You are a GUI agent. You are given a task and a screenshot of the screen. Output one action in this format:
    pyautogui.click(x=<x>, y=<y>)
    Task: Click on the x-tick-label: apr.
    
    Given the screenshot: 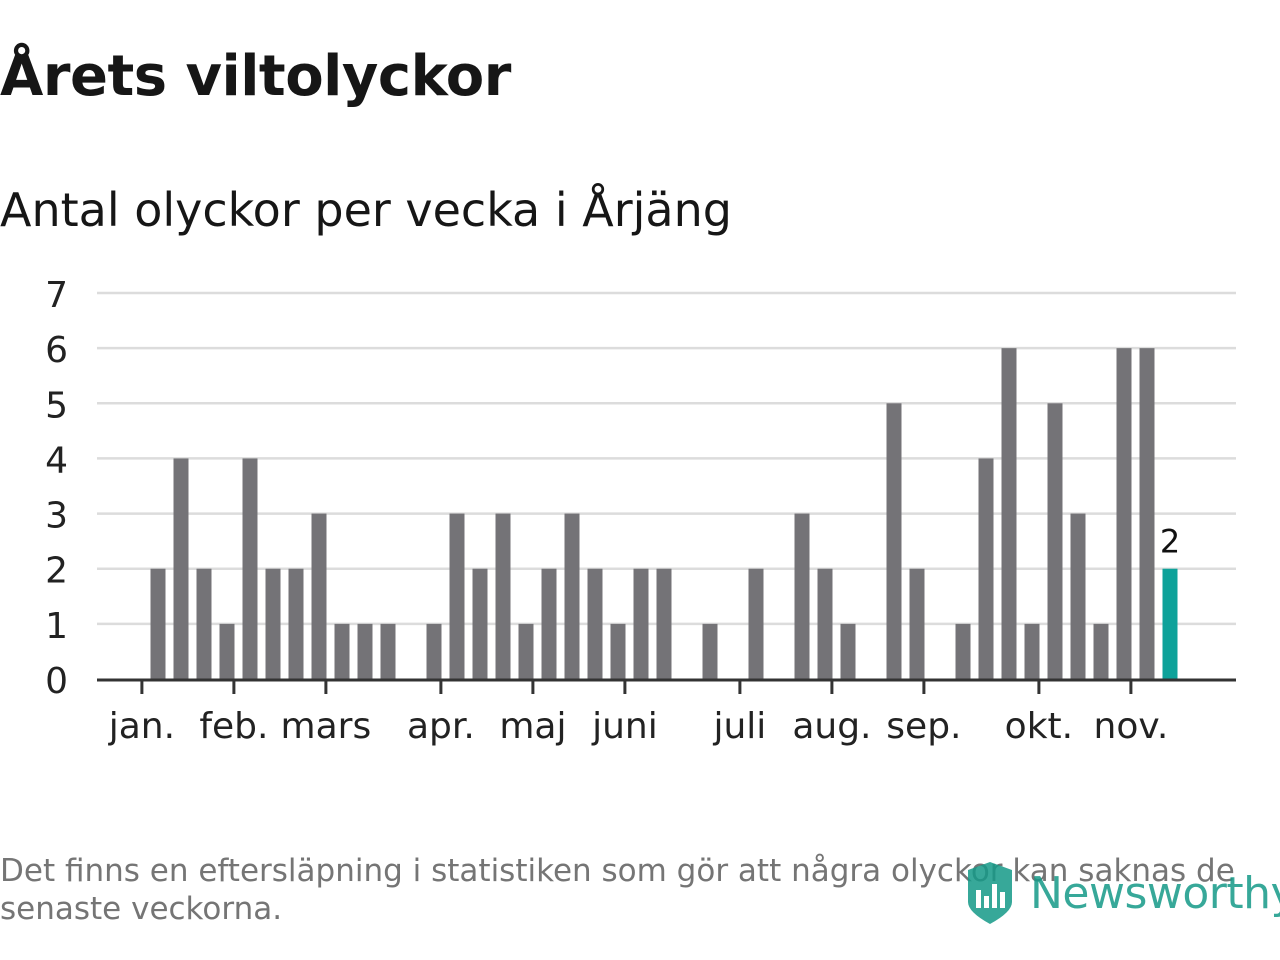 What is the action you would take?
    pyautogui.click(x=441, y=726)
    